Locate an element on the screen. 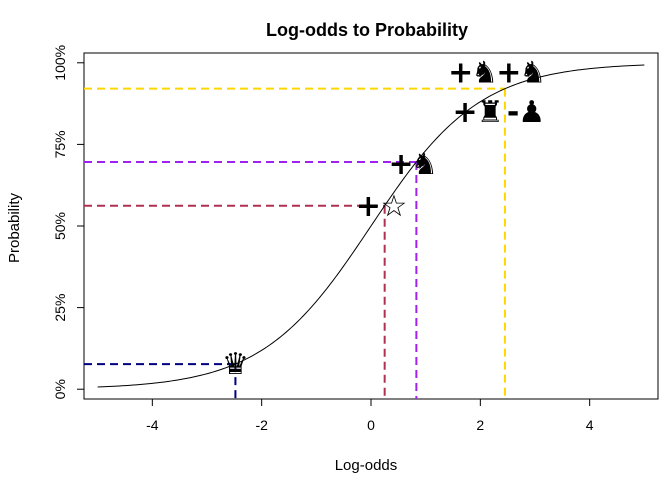 This screenshot has width=672, height=480. queen-symbol: ♛ is located at coordinates (235, 364).